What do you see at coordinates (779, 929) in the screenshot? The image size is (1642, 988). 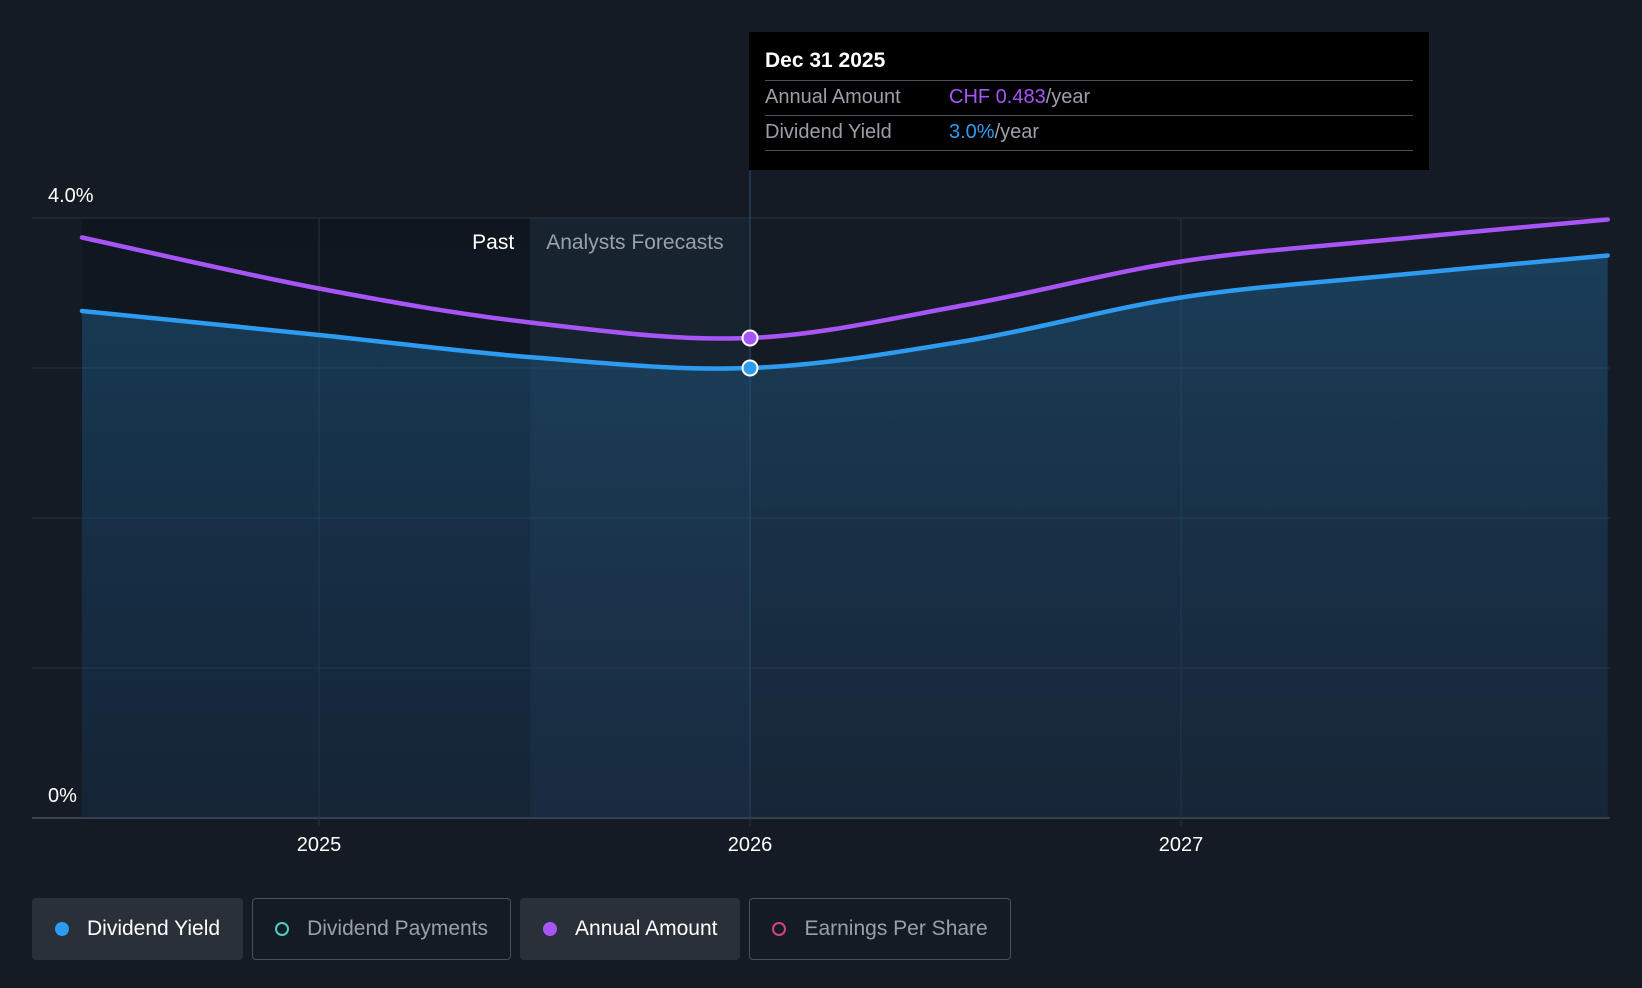 I see `earnings-per-share-ring-icon` at bounding box center [779, 929].